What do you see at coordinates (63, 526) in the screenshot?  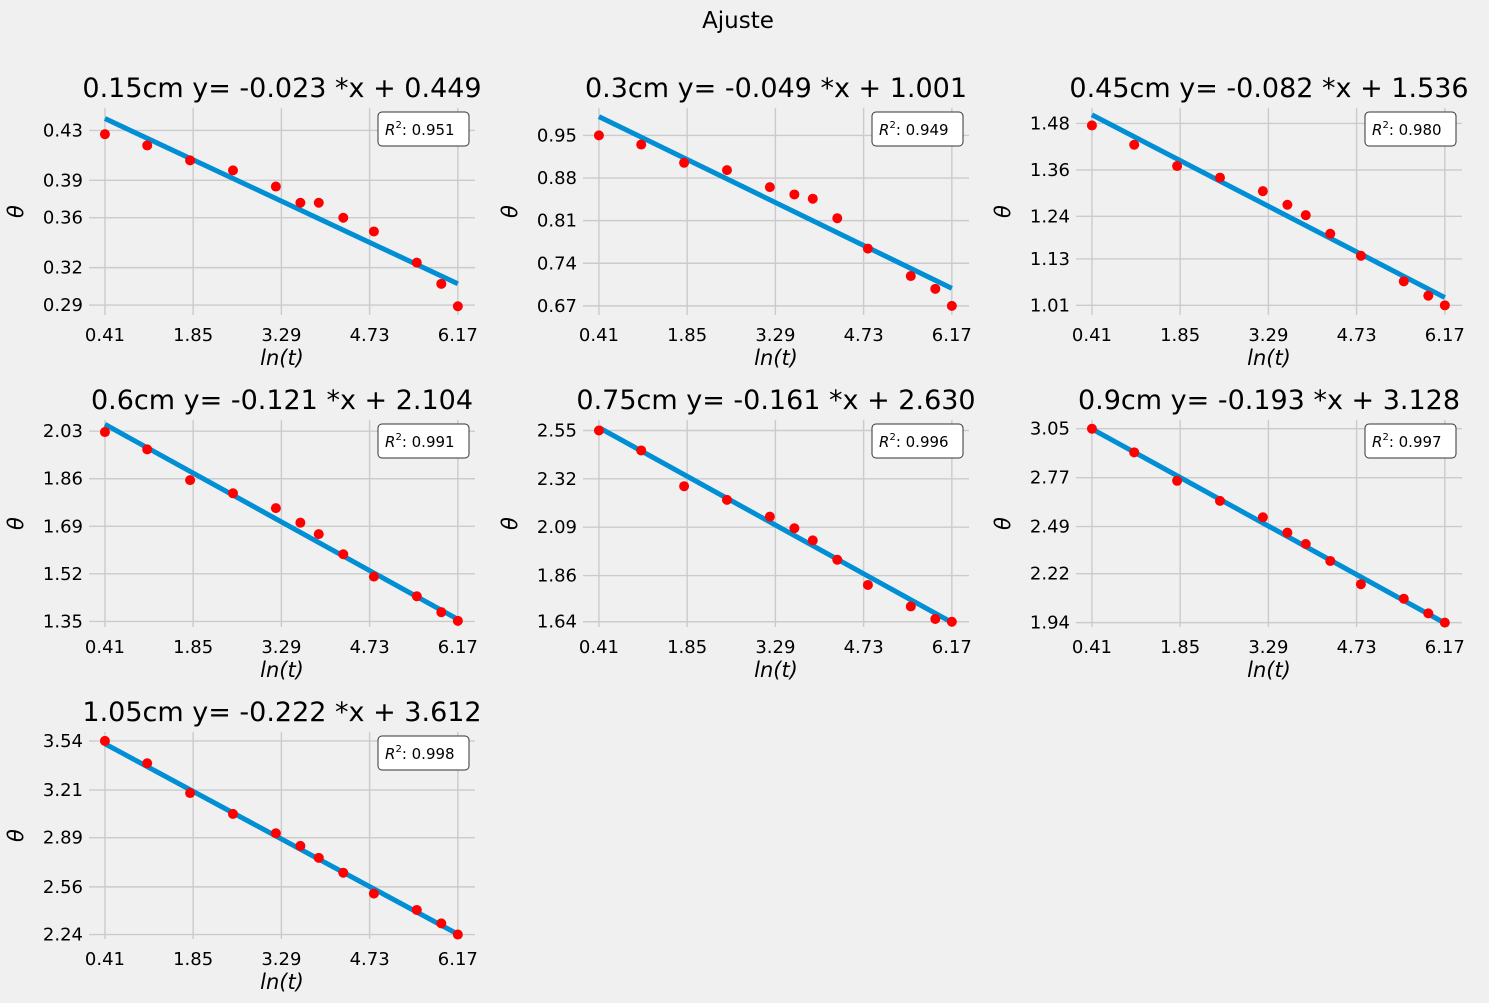 I see `y-tick-label: 1.69` at bounding box center [63, 526].